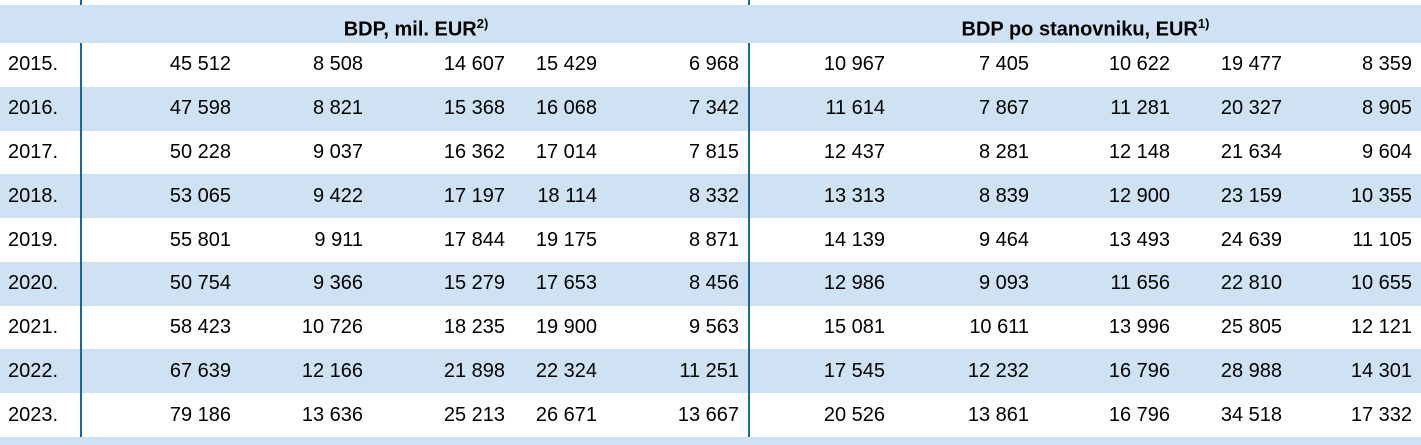  I want to click on value-cell: 13 861, so click(998, 414).